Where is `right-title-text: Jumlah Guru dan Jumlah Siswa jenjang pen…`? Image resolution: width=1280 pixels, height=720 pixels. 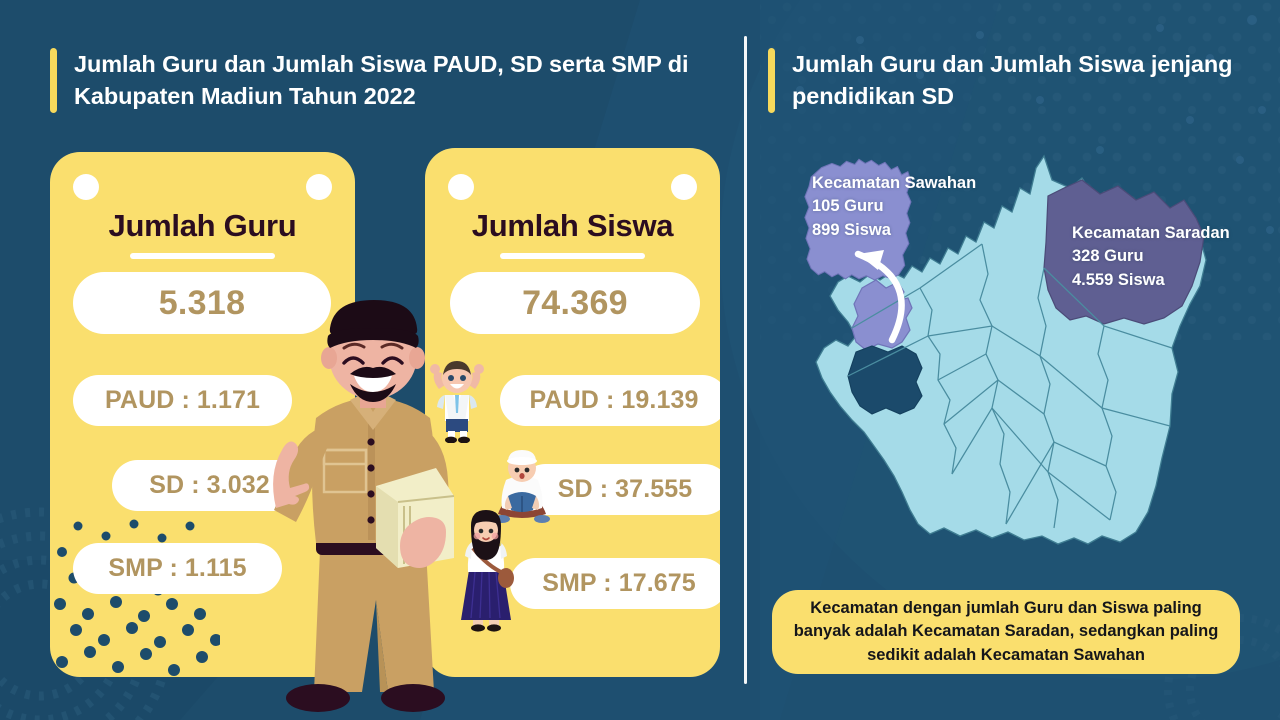 right-title-text: Jumlah Guru dan Jumlah Siswa jenjang pen… is located at coordinates (1012, 80).